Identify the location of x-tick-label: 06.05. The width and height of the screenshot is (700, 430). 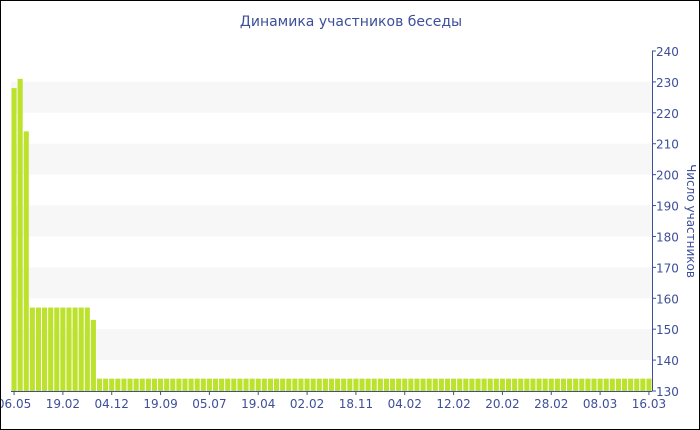
(16, 404).